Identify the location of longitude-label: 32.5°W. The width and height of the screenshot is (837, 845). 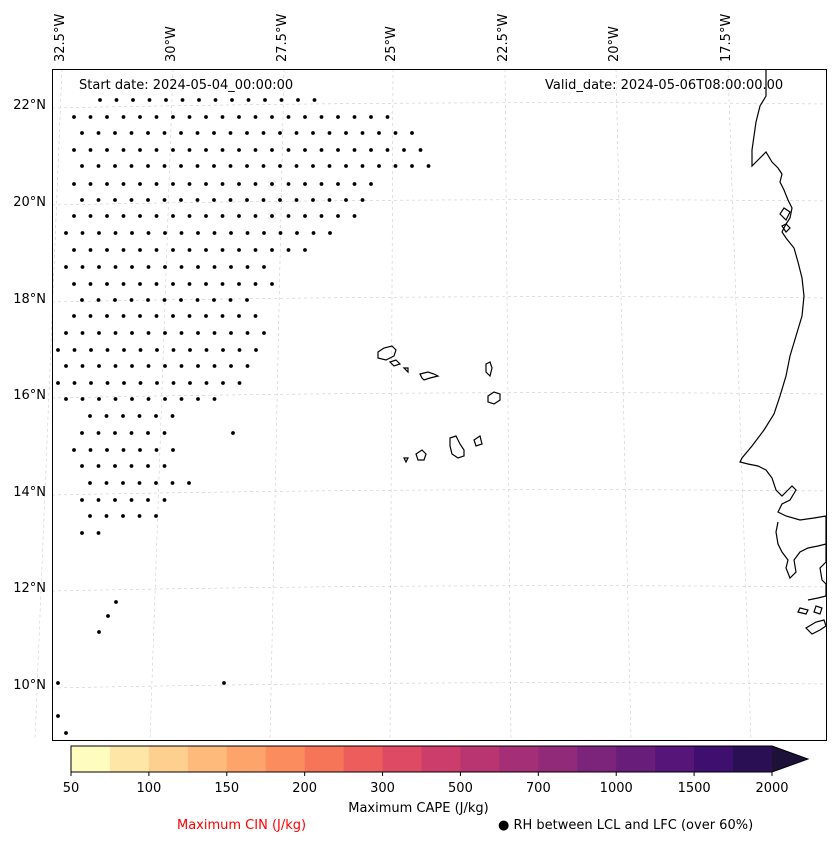
(60, 37).